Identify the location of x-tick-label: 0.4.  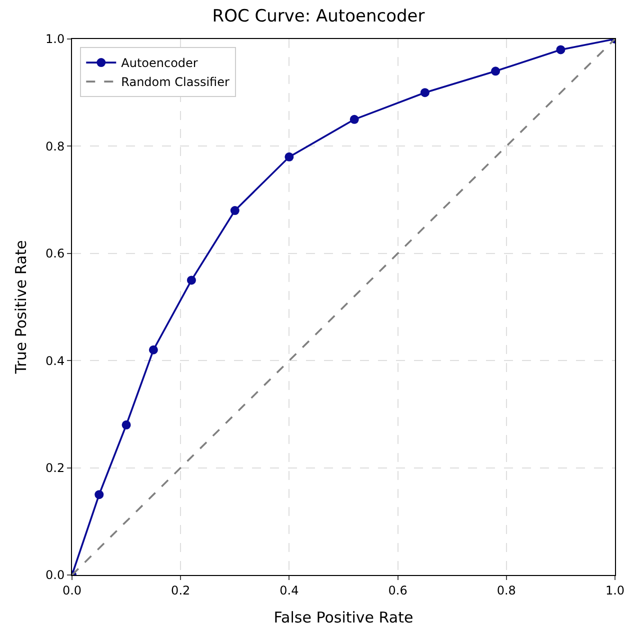
(289, 590).